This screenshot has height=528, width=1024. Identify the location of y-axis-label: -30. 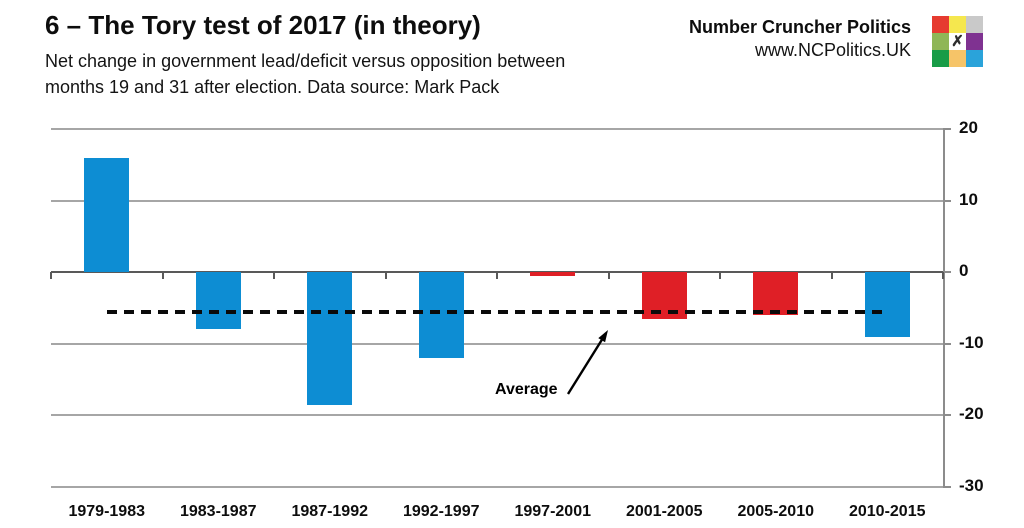
(971, 485).